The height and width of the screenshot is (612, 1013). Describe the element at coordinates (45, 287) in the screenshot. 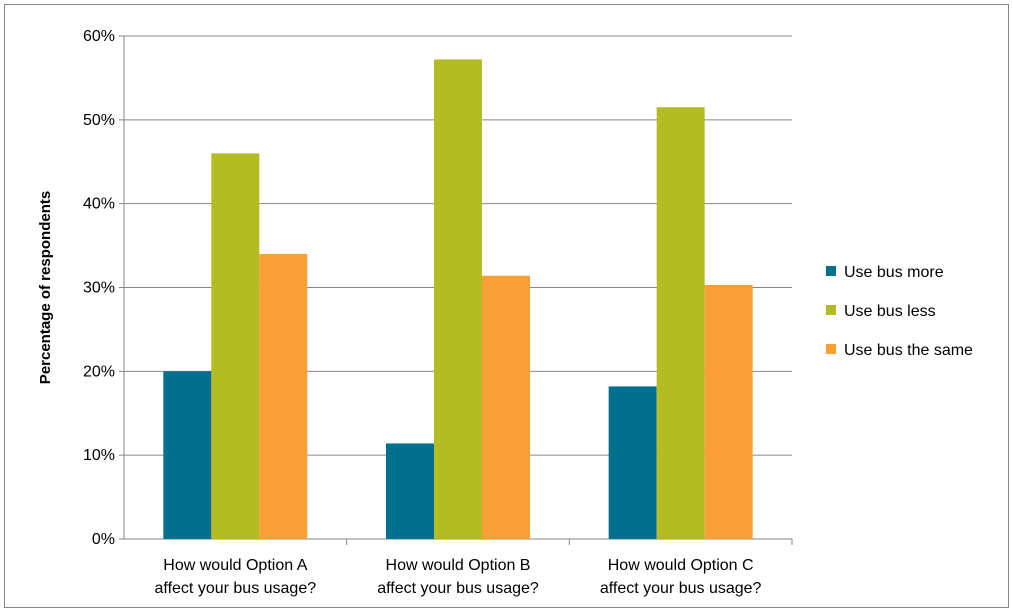

I see `y-axis-title: Percentage of respondents` at that location.